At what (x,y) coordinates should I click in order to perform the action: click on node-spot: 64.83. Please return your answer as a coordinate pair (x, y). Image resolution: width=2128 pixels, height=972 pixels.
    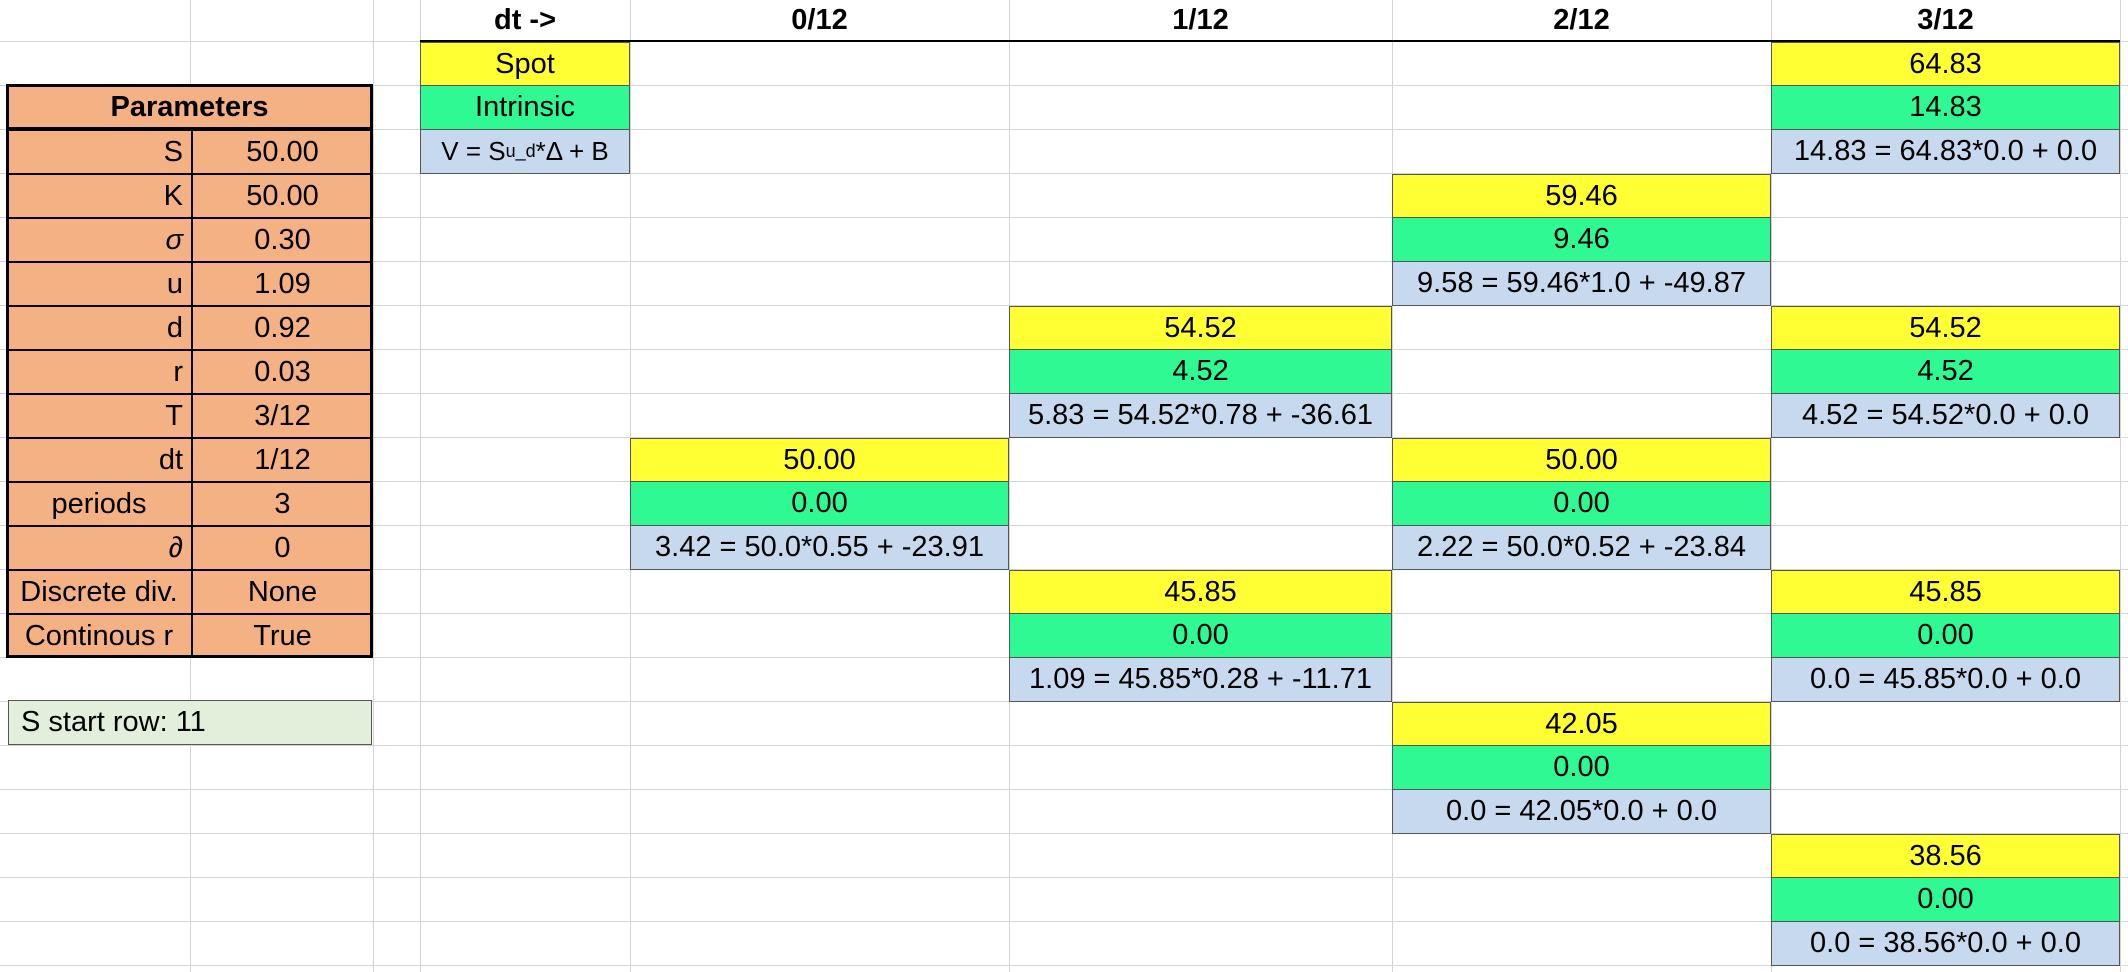
    Looking at the image, I should click on (1945, 64).